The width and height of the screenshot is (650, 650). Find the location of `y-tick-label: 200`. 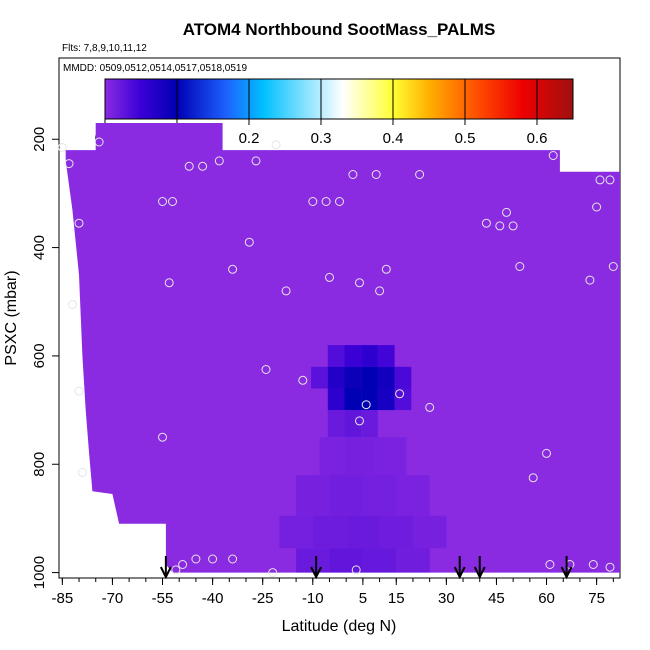

y-tick-label: 200 is located at coordinates (39, 139).